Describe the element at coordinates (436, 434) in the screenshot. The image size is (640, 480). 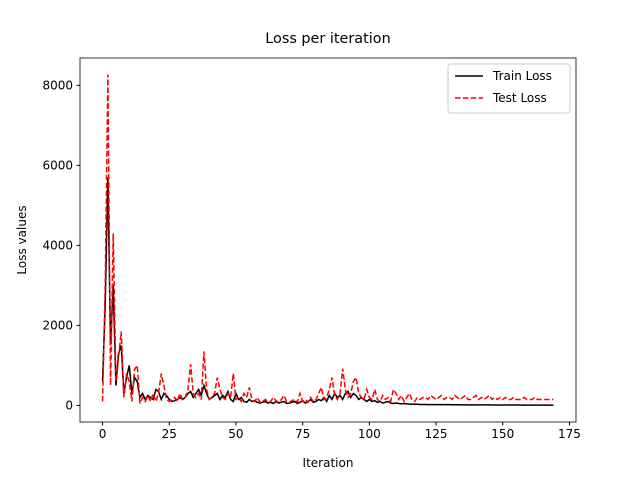
I see `x-tick-label: 125` at that location.